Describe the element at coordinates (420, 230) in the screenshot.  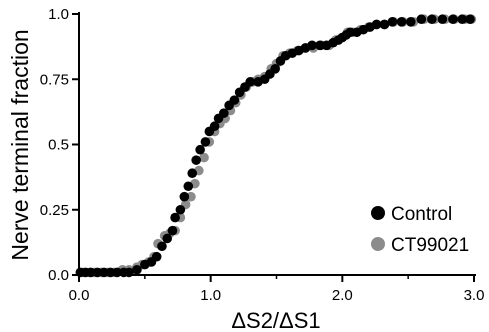
I see `legend: Control CT99021` at that location.